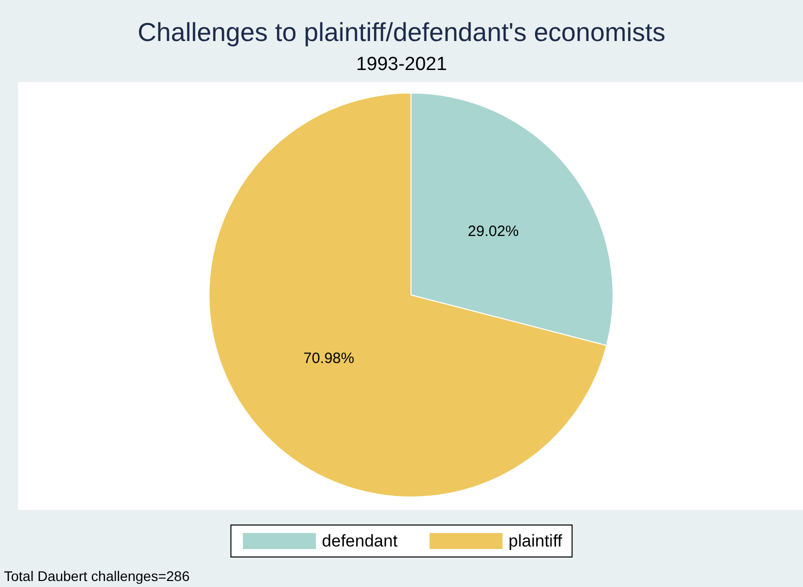 Image resolution: width=803 pixels, height=587 pixels. Describe the element at coordinates (360, 541) in the screenshot. I see `legend-label: defendant` at that location.